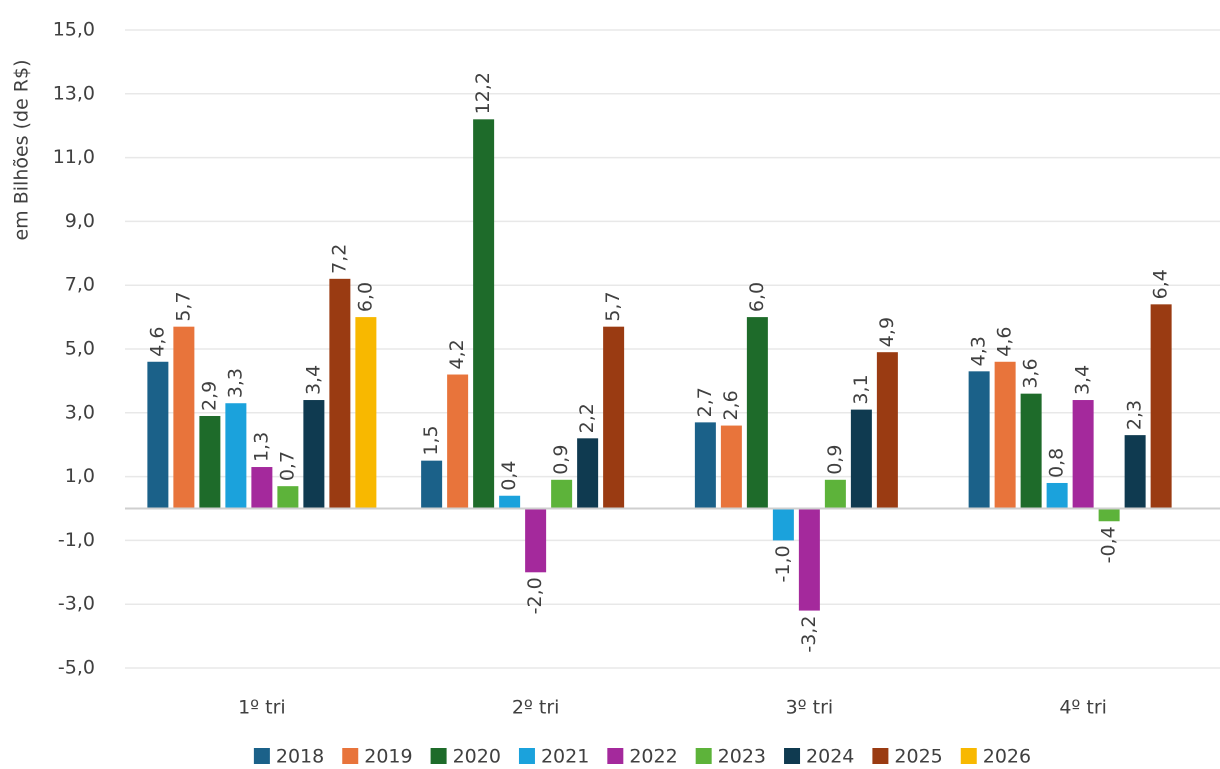  What do you see at coordinates (80, 221) in the screenshot?
I see `y-tick-label: 9,0` at bounding box center [80, 221].